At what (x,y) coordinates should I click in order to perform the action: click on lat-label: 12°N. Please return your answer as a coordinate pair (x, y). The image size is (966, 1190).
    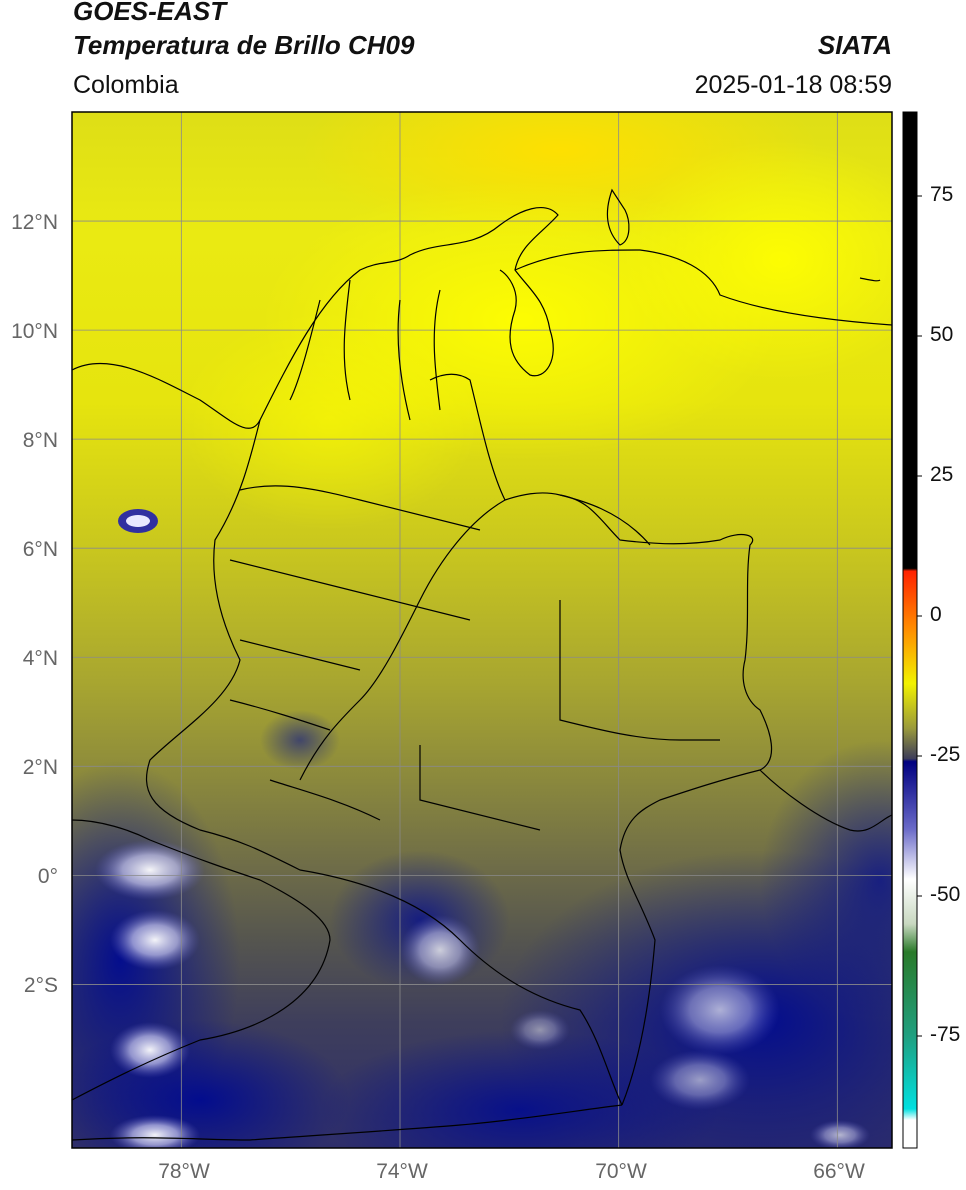
    Looking at the image, I should click on (34, 222).